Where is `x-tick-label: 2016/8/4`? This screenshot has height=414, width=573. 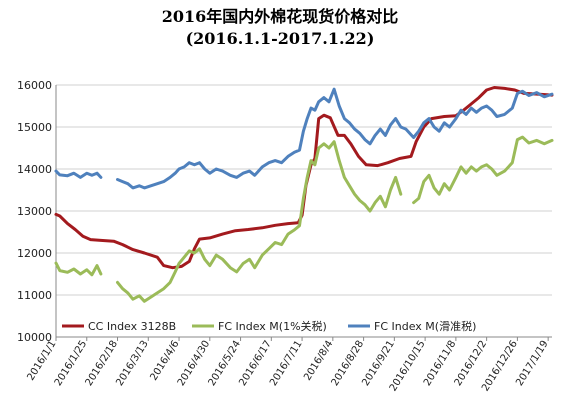 x-tick-label: 2016/8/4 is located at coordinates (318, 361).